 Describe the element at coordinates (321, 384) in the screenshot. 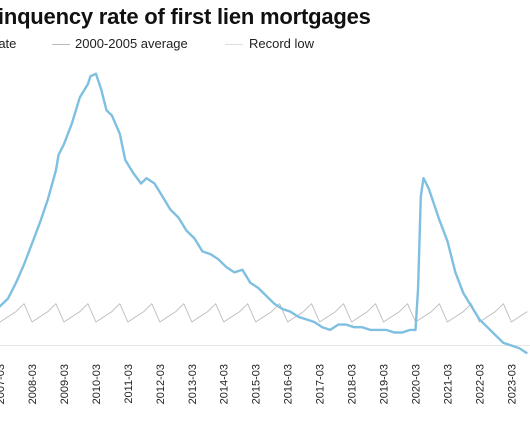

I see `x-tick-label: 2017-03` at that location.